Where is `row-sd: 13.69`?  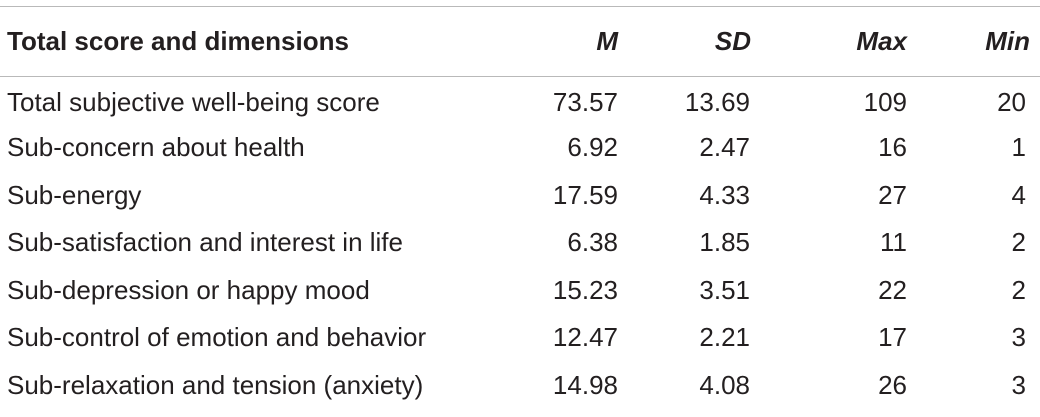 row-sd: 13.69 is located at coordinates (717, 101).